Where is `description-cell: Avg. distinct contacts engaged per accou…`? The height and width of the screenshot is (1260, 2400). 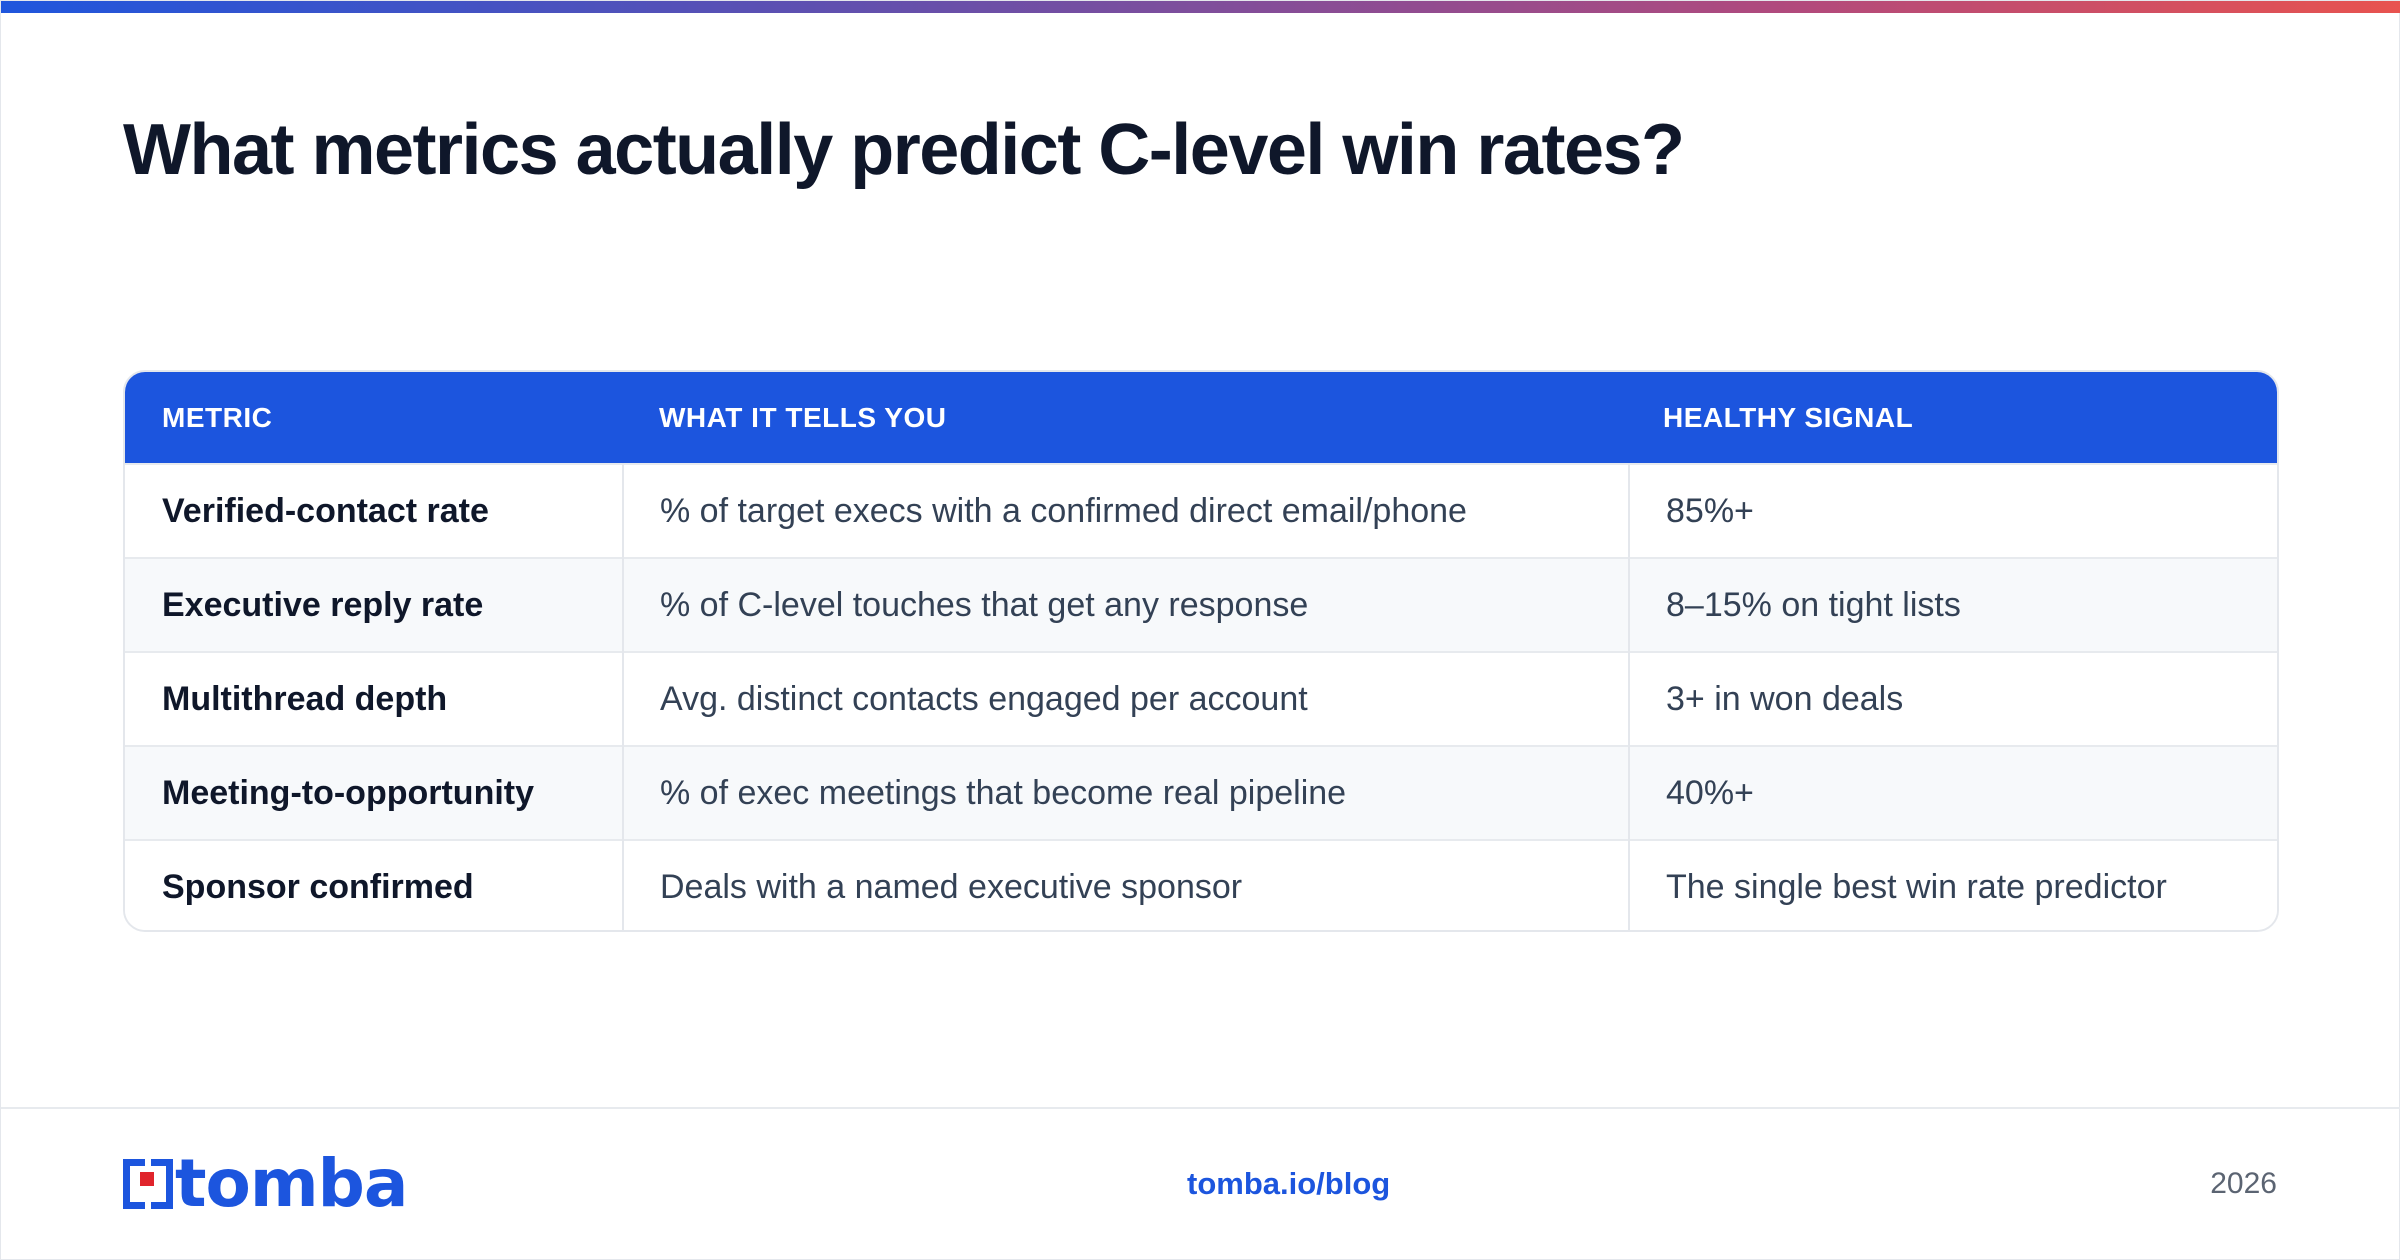
description-cell: Avg. distinct contacts engaged per accou… is located at coordinates (1126, 698).